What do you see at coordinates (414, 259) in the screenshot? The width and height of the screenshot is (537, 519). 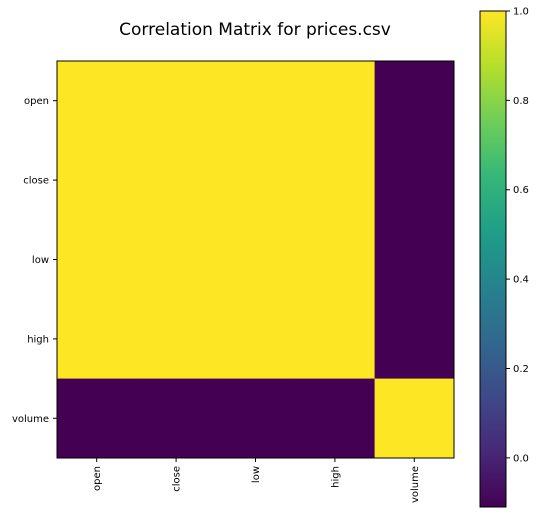 I see `heatmap-cell-low-volume` at bounding box center [414, 259].